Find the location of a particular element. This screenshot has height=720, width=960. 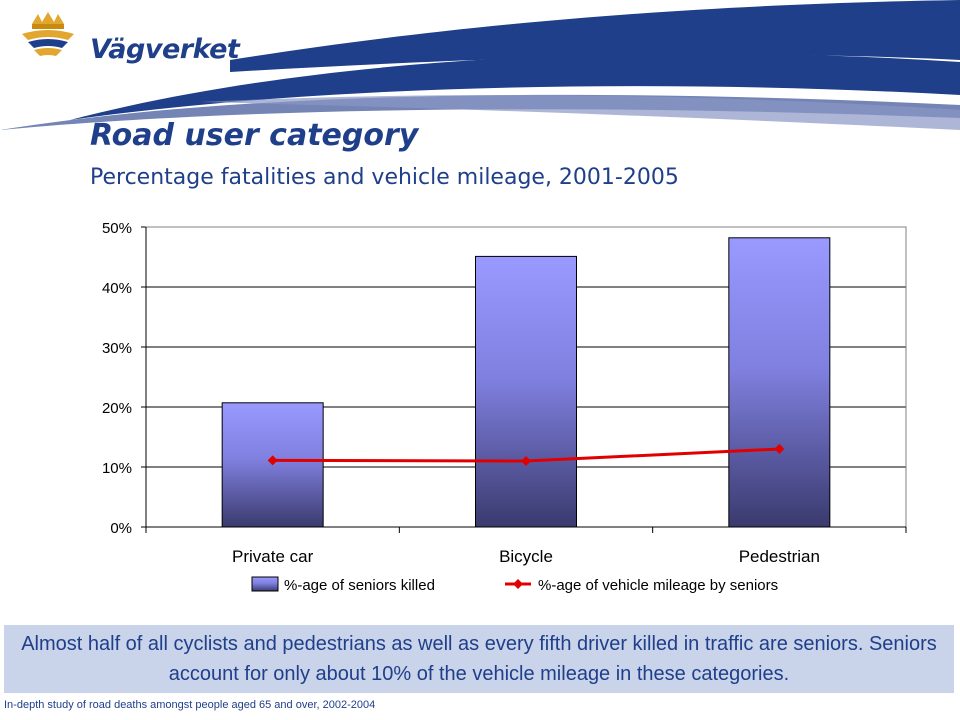

legend-swatch-bar is located at coordinates (265, 584).